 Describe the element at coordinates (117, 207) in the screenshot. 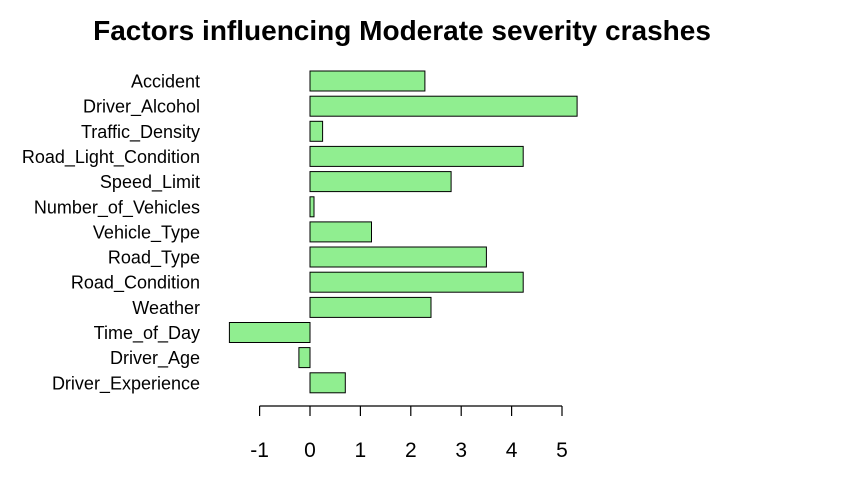

I see `category-label: Number_of_Vehicles` at that location.